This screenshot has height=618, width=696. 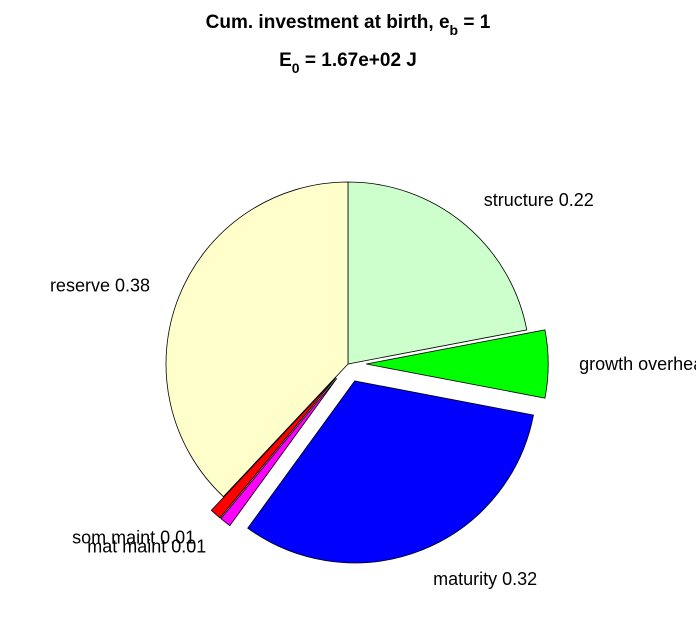 What do you see at coordinates (474, 22) in the screenshot?
I see `title-part: = 1` at bounding box center [474, 22].